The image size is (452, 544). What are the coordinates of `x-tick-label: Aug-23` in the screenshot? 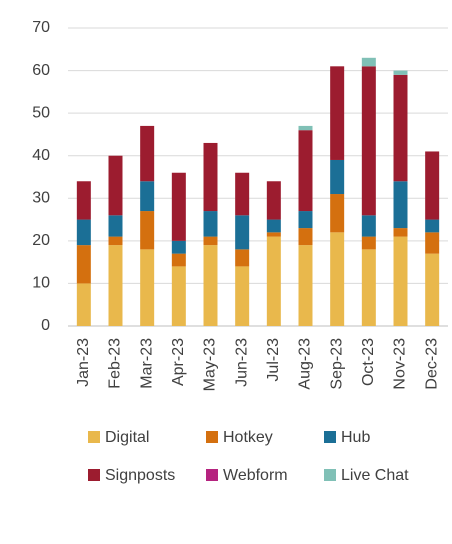 It's located at (305, 364).